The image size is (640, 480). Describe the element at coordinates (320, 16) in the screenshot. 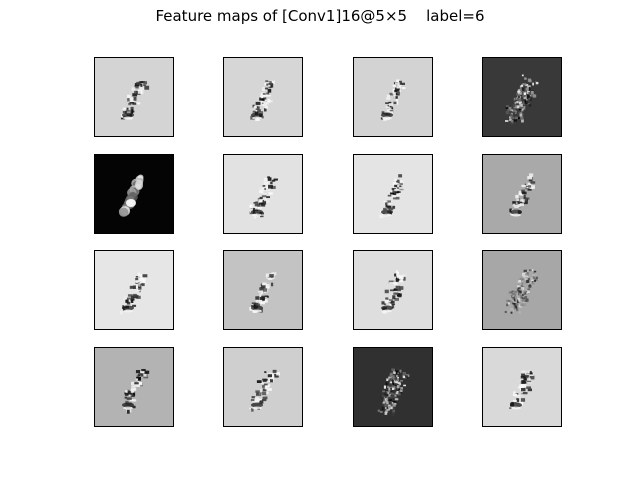

I see `figure-title: Feature maps of [Conv1]16@5×5 label=6` at that location.